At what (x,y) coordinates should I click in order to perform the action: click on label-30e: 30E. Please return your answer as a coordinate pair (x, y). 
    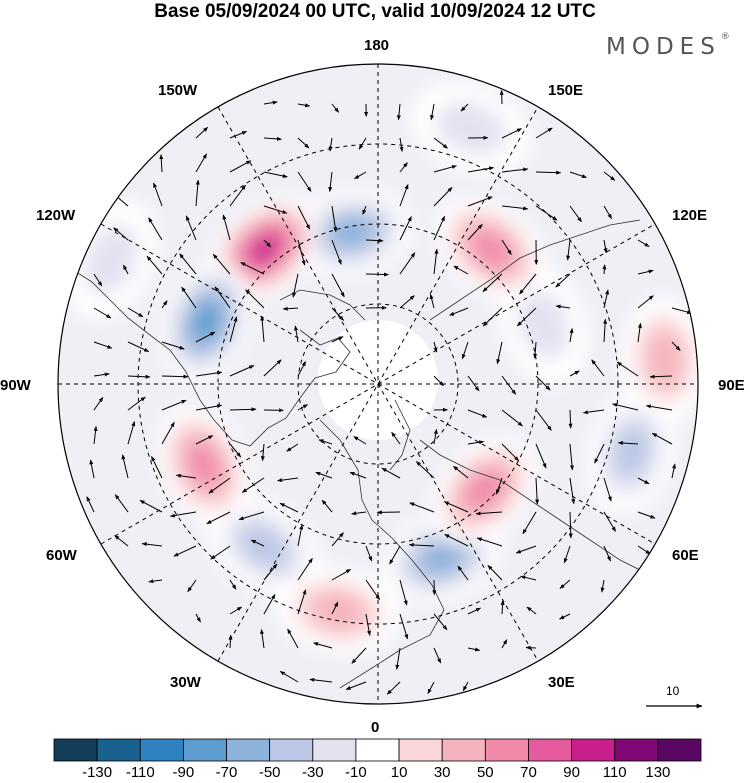
    Looking at the image, I should click on (561, 682).